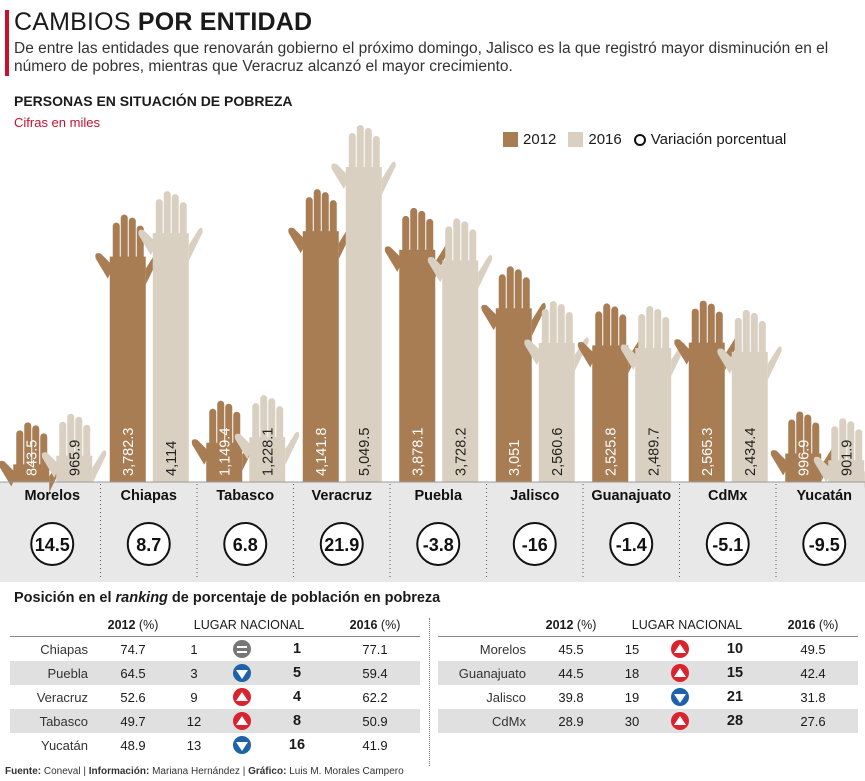 This screenshot has width=865, height=781. I want to click on category-label-8: Yucatán, so click(824, 496).